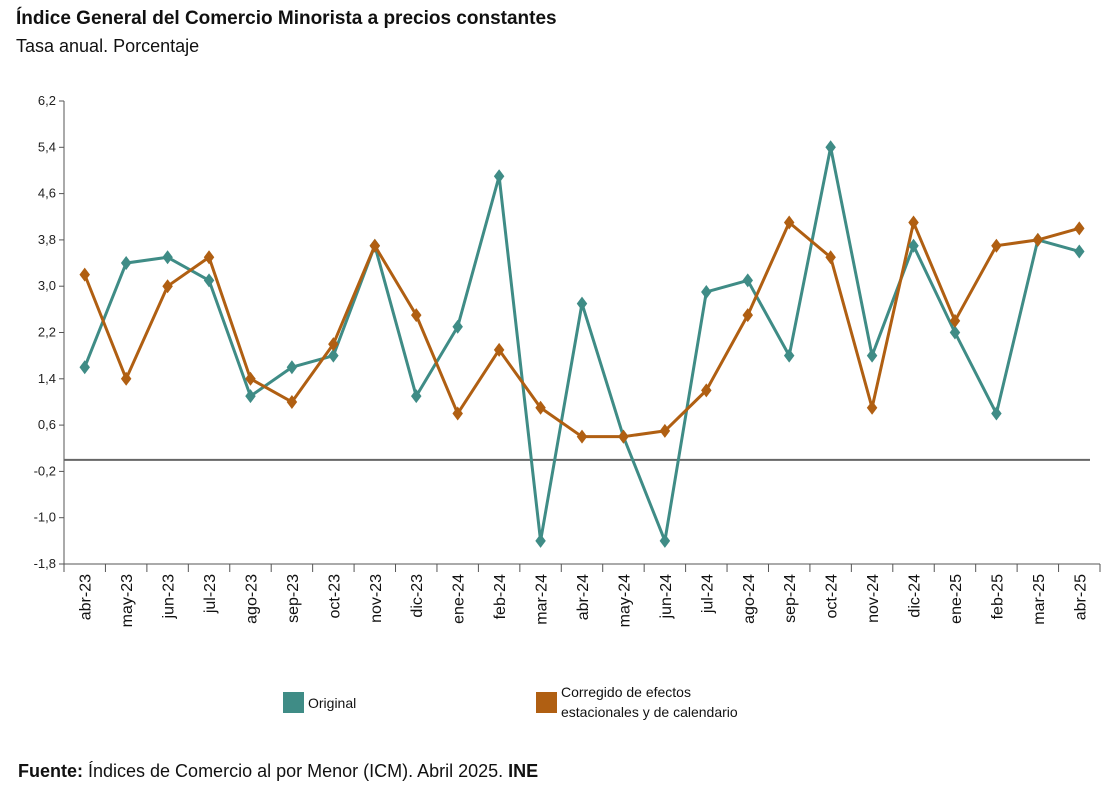  What do you see at coordinates (293, 598) in the screenshot?
I see `x-tick-label: sep-23` at bounding box center [293, 598].